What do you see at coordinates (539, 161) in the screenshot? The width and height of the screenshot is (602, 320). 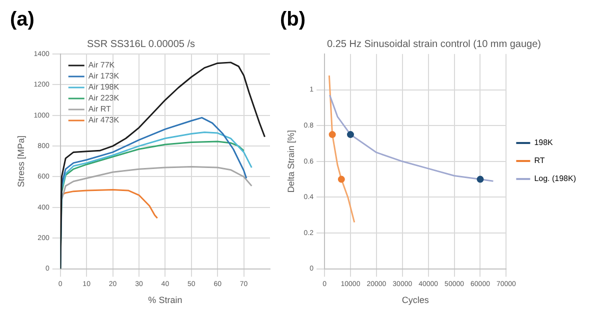 I see `legend-label: RT` at bounding box center [539, 161].